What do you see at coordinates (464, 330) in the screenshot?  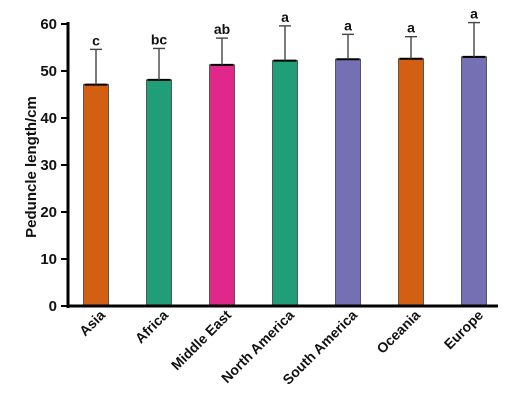 I see `x-category-label: Europe` at bounding box center [464, 330].